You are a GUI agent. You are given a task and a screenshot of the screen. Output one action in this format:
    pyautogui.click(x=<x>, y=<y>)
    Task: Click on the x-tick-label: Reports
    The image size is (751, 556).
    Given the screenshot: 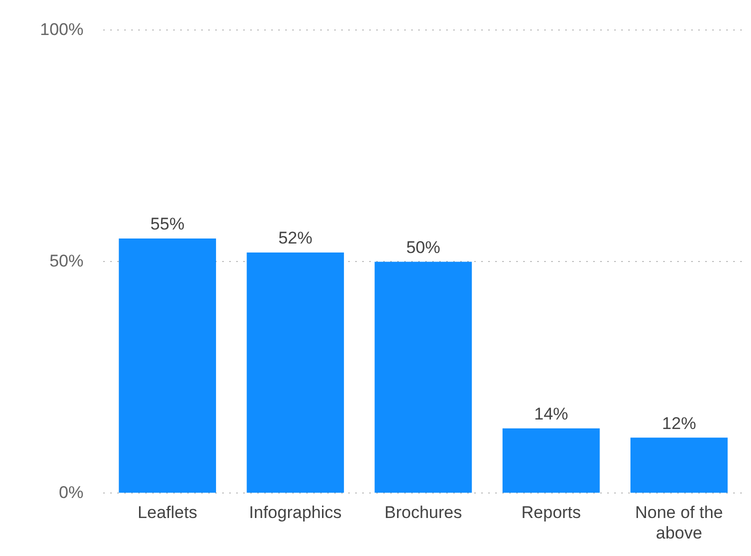 What is the action you would take?
    pyautogui.click(x=551, y=512)
    